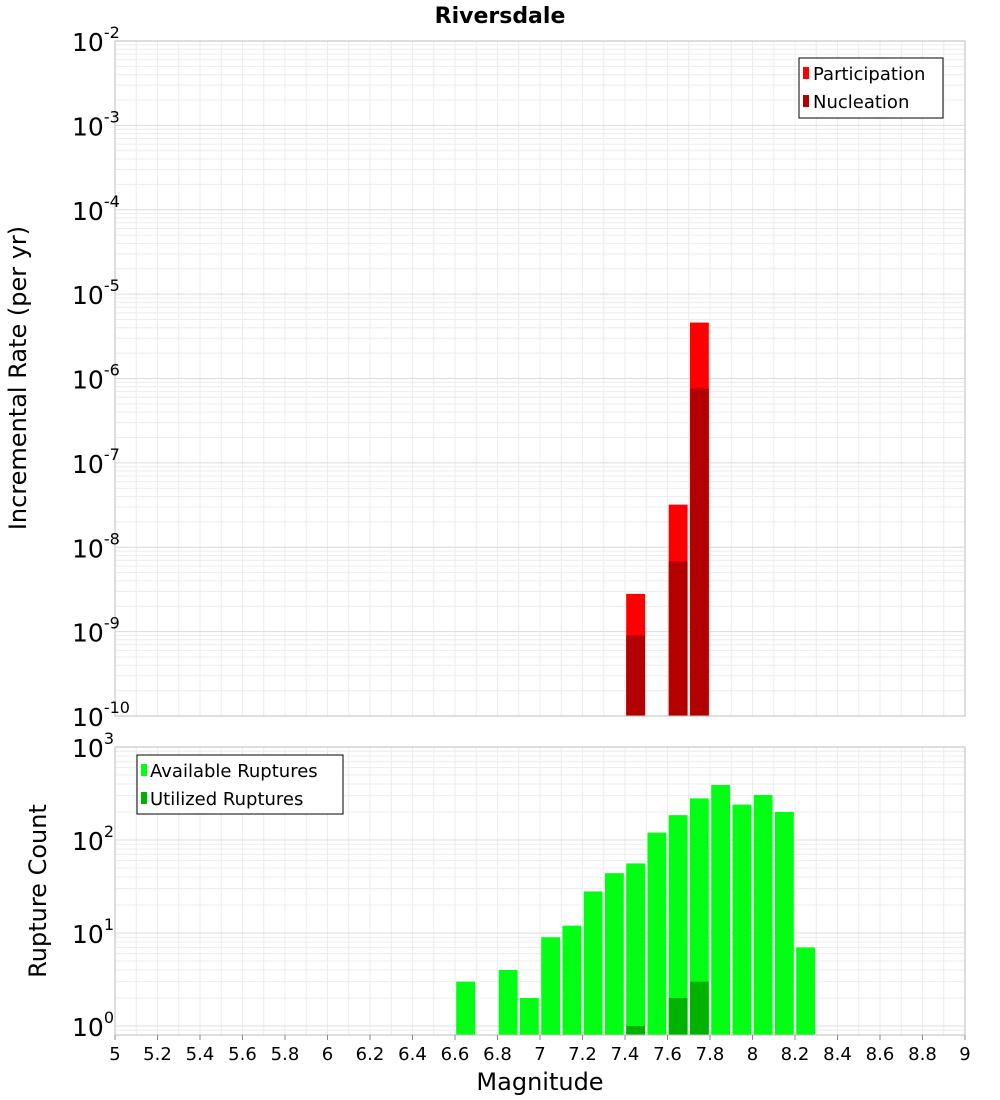  What do you see at coordinates (784, 923) in the screenshot?
I see `bottom-bar-available-ruptures-8.15` at bounding box center [784, 923].